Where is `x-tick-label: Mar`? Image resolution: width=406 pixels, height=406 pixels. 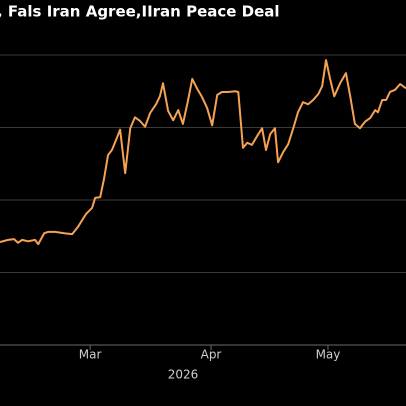
x-tick-label: Mar is located at coordinates (90, 355).